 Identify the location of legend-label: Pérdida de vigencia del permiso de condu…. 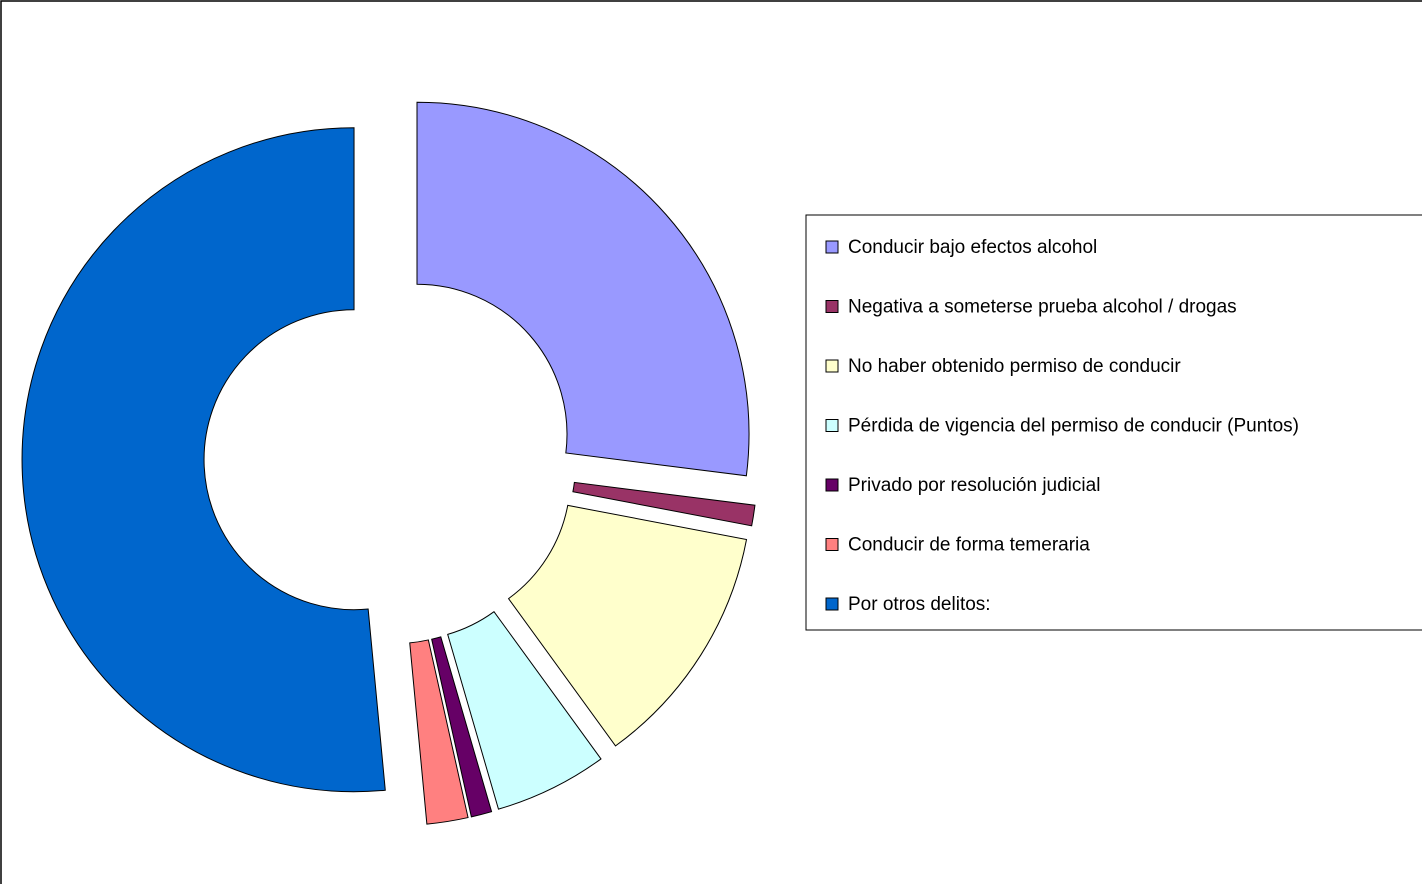
(1073, 426).